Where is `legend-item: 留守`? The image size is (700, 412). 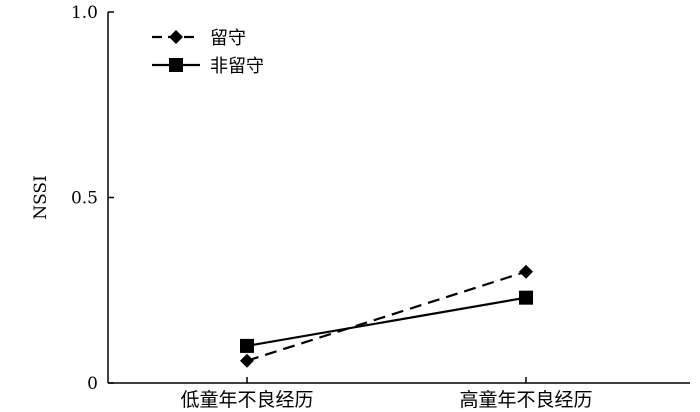
legend-item: 留守 is located at coordinates (199, 38).